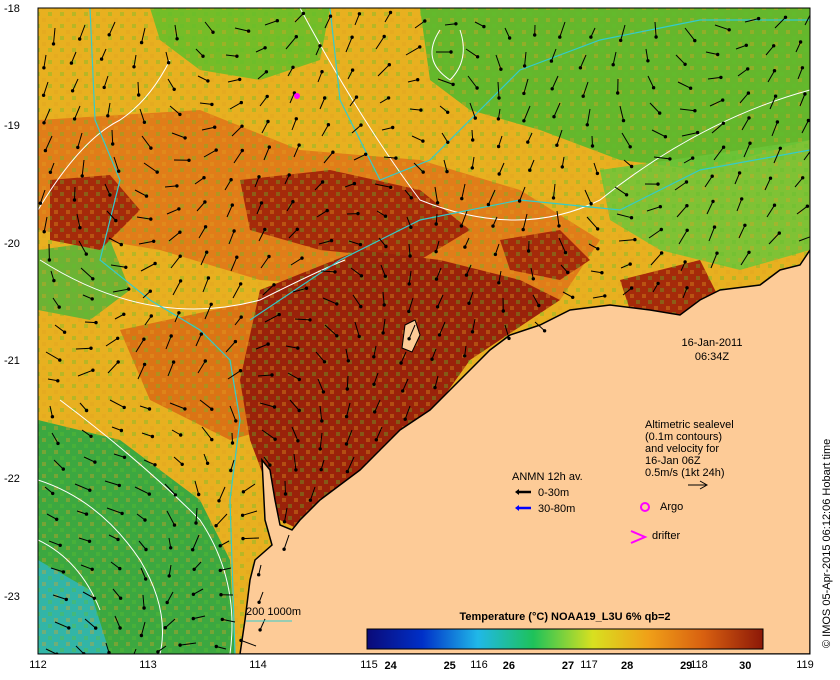  I want to click on credit-text: © IMOS 05-Apr-2015 06:12:06 Hobart time, so click(827, 543).